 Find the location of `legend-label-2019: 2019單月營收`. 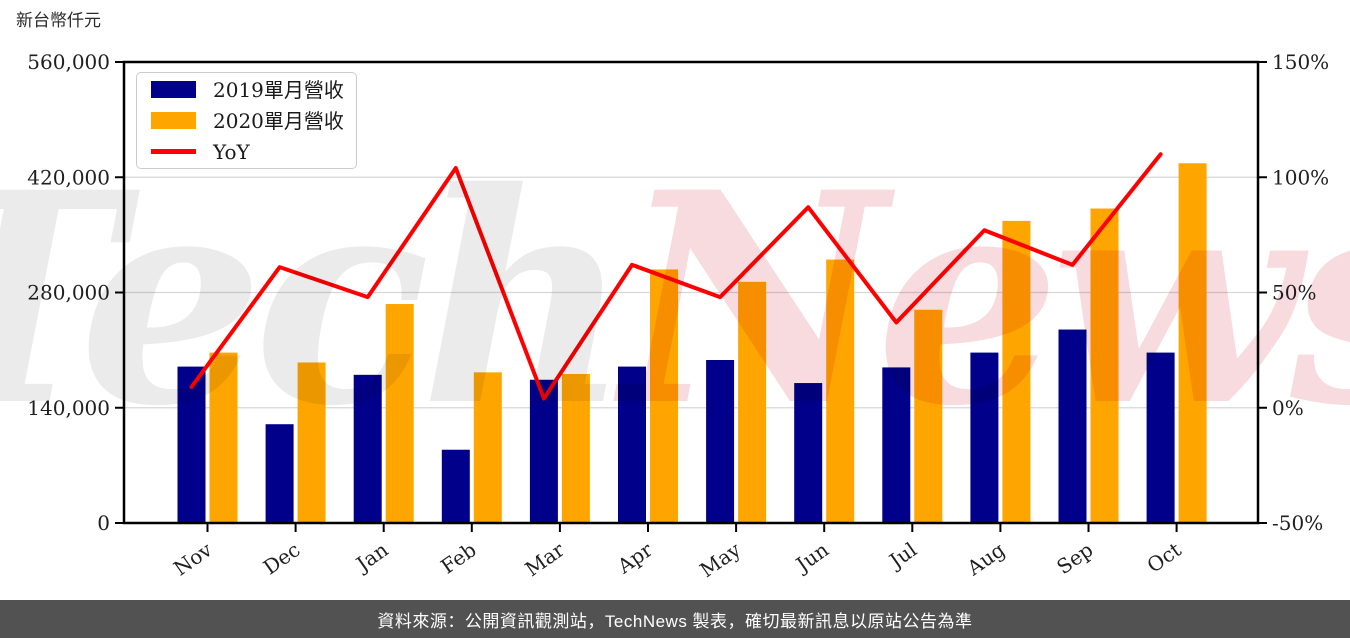

legend-label-2019: 2019單月營收 is located at coordinates (278, 89).